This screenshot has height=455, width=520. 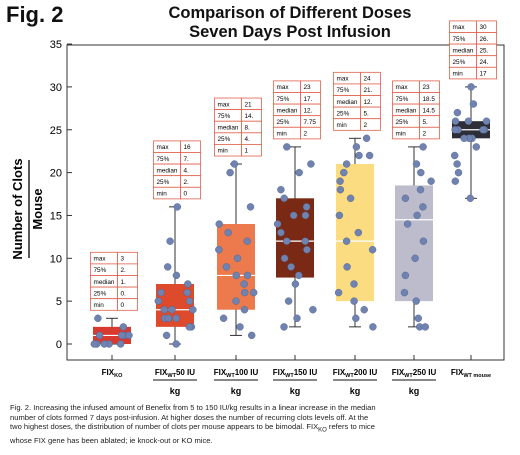 I want to click on stat-table: max 23 75% 17. median 12. 25% 7.75 min 2, so click(x=297, y=110).